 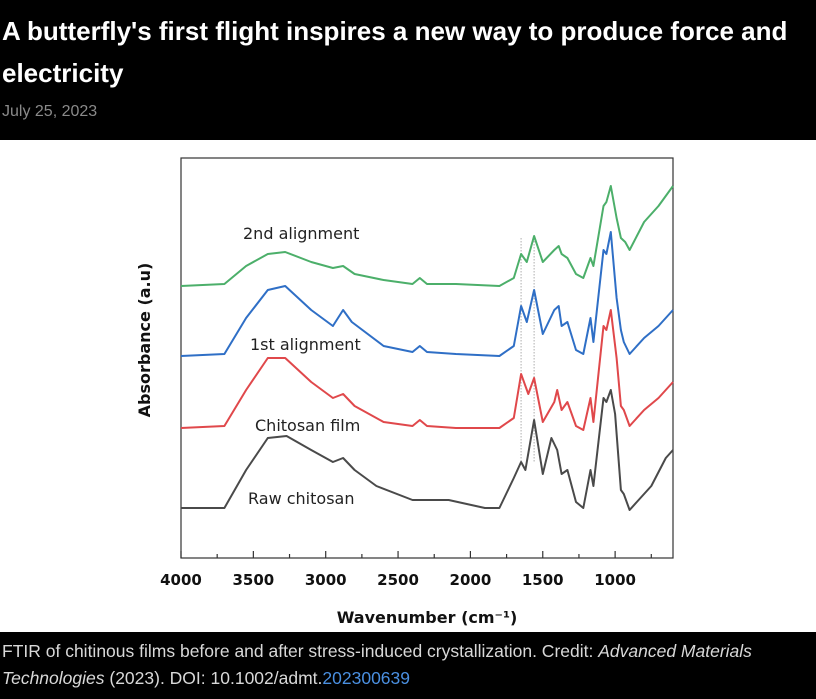 What do you see at coordinates (427, 294) in the screenshot?
I see `series-line-1st-alignment` at bounding box center [427, 294].